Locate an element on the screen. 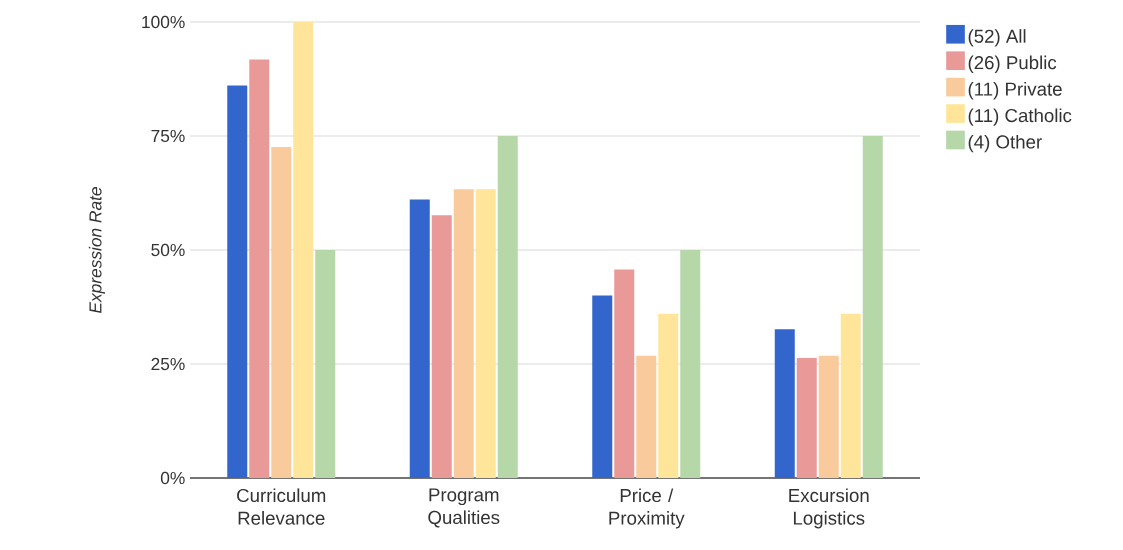 The height and width of the screenshot is (550, 1123). y-tick-label: 25% is located at coordinates (168, 364).